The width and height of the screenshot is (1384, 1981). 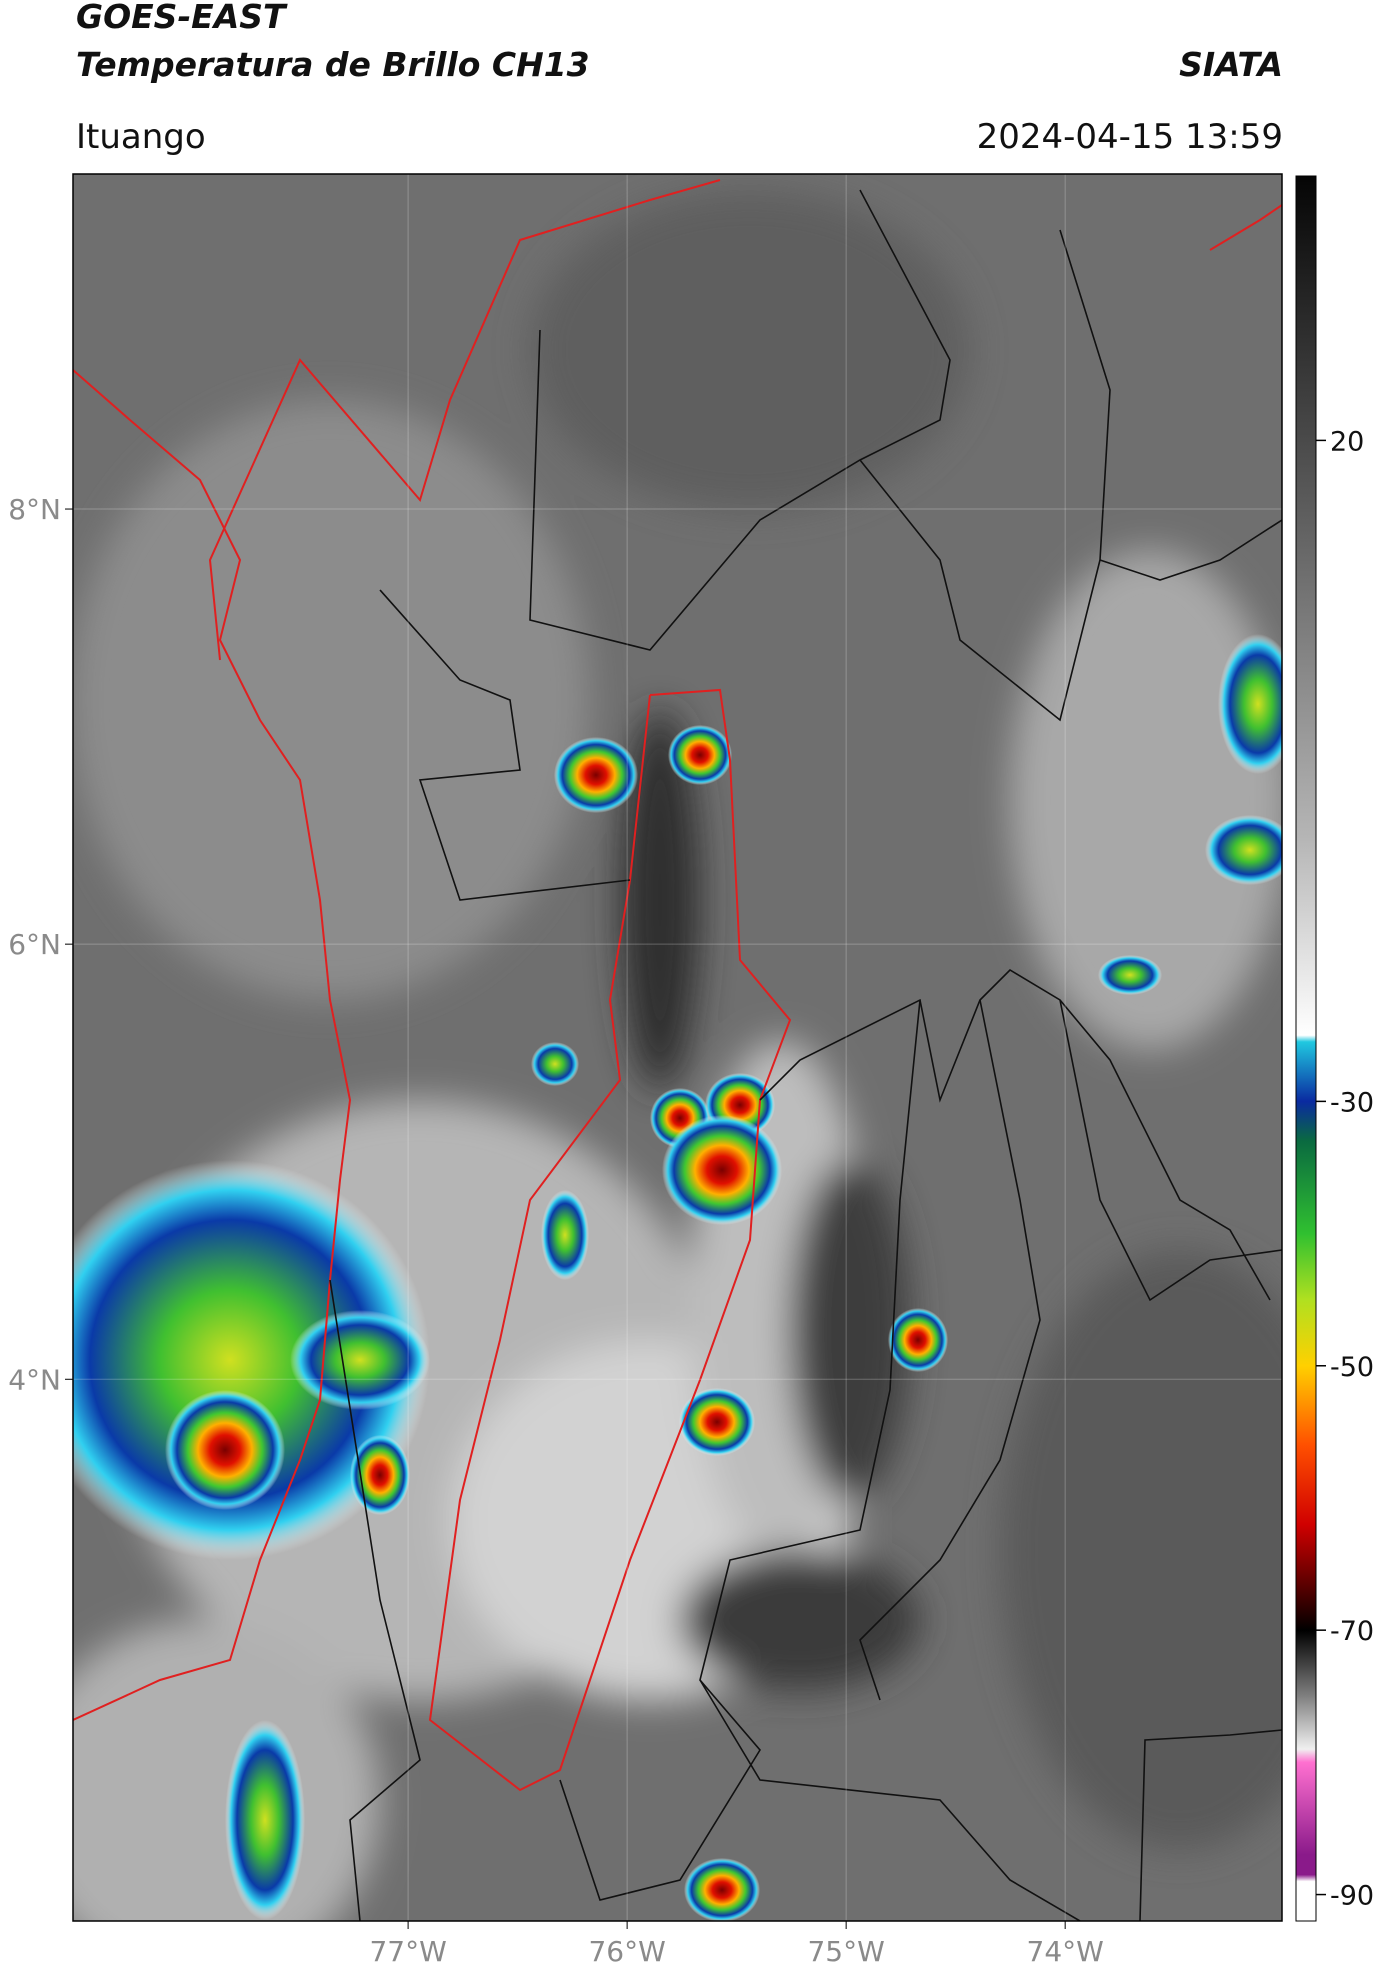 I want to click on x-tick-label: 74°W, so click(x=1065, y=1951).